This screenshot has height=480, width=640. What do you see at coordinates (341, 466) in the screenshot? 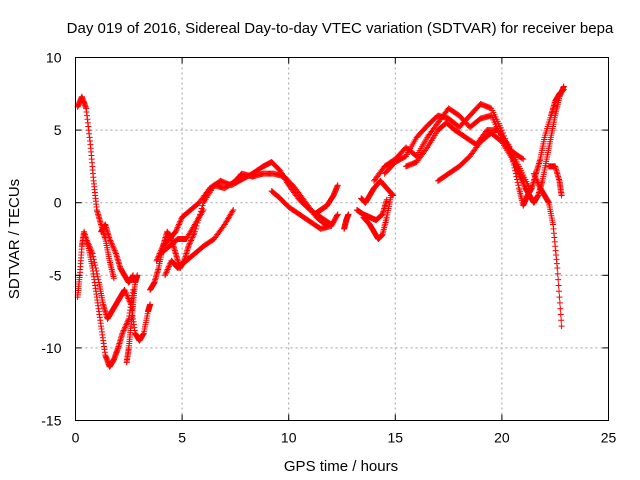
I see `x-axis-label: GPS time / hours` at bounding box center [341, 466].